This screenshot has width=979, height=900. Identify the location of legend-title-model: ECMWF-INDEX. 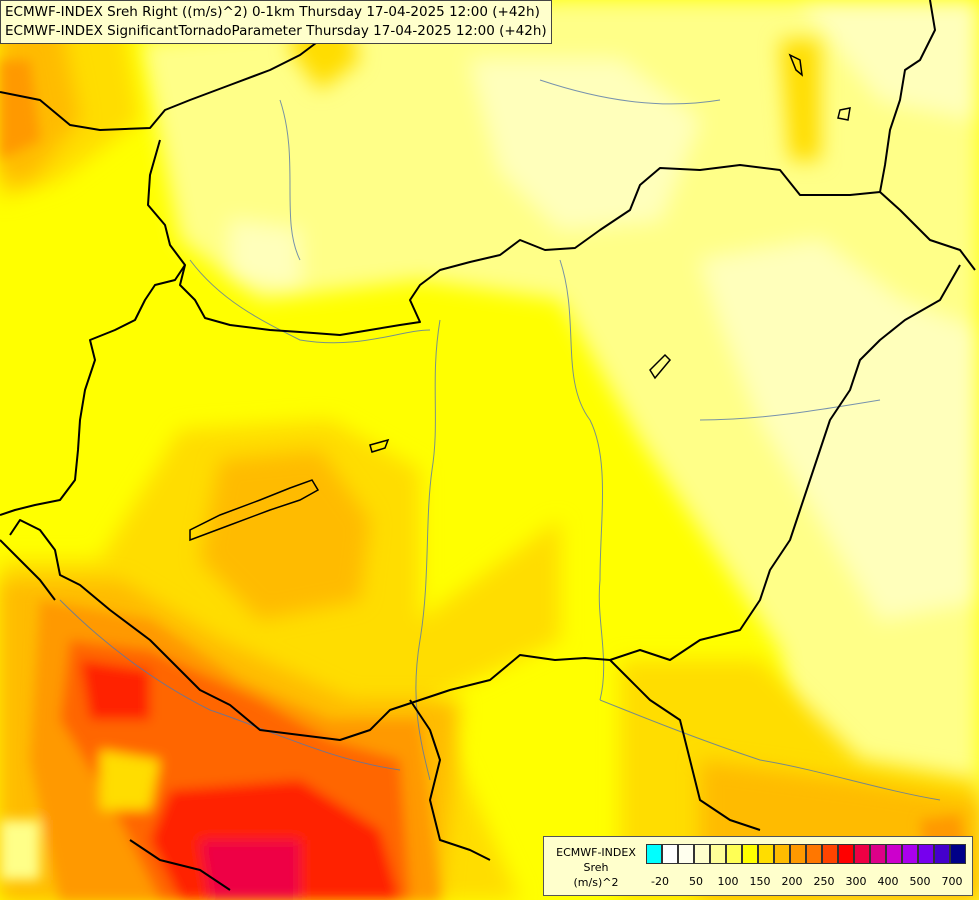
(596, 852).